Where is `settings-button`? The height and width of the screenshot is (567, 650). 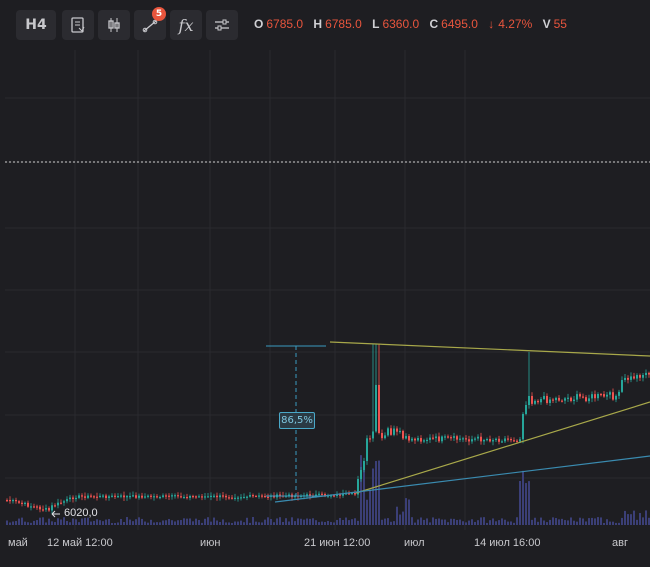 settings-button is located at coordinates (222, 25).